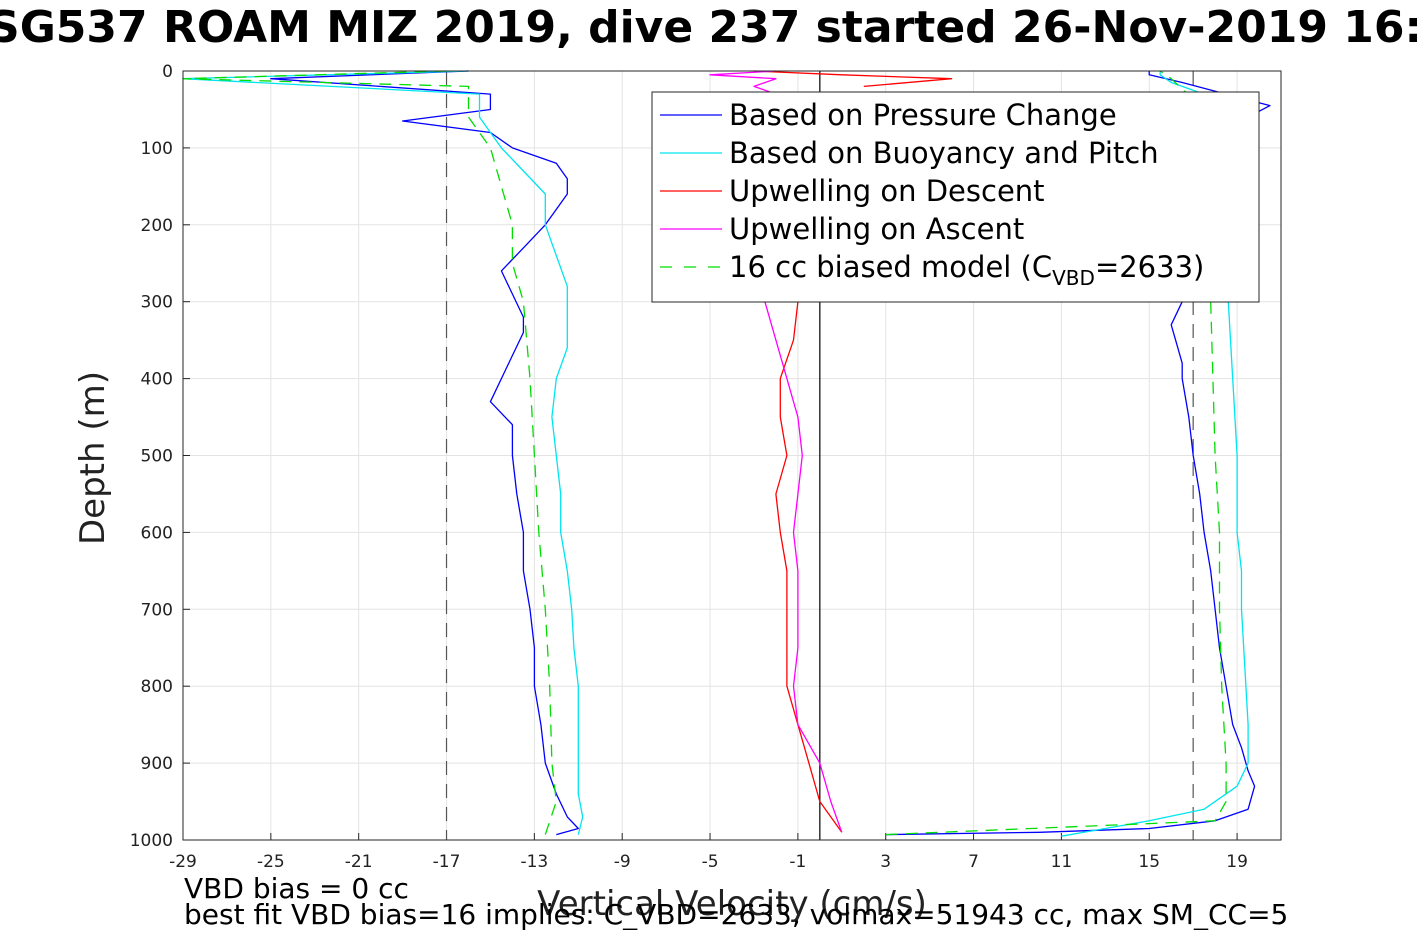 The image size is (1417, 945). Describe the element at coordinates (183, 862) in the screenshot. I see `x-tick-label: -29` at that location.